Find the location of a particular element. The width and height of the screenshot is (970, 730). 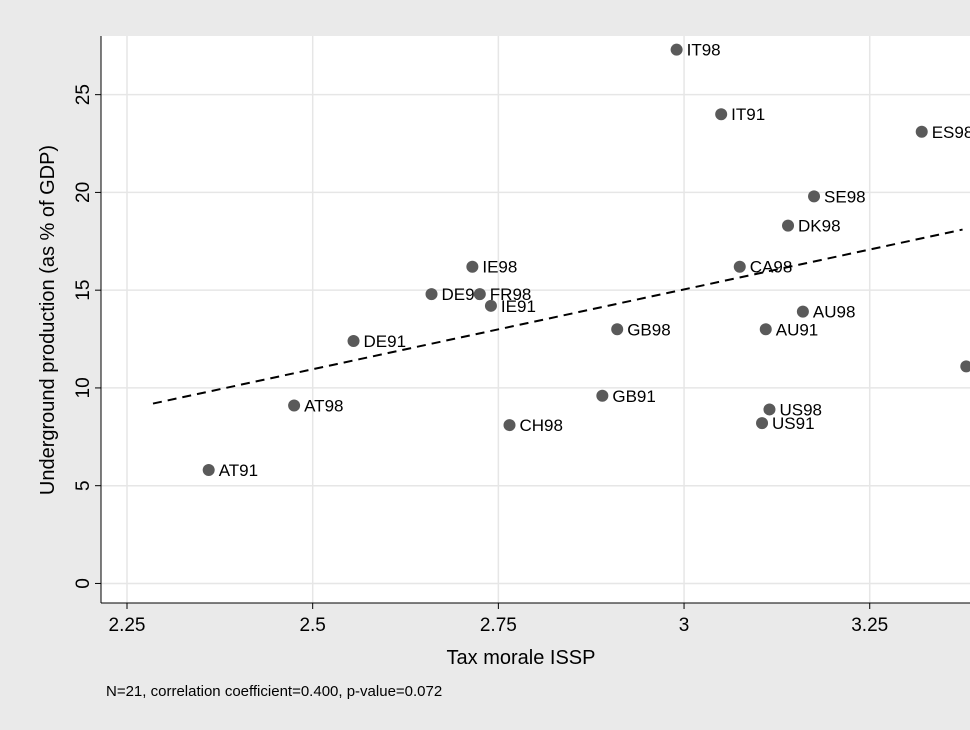

point-label: IT98 is located at coordinates (704, 50).